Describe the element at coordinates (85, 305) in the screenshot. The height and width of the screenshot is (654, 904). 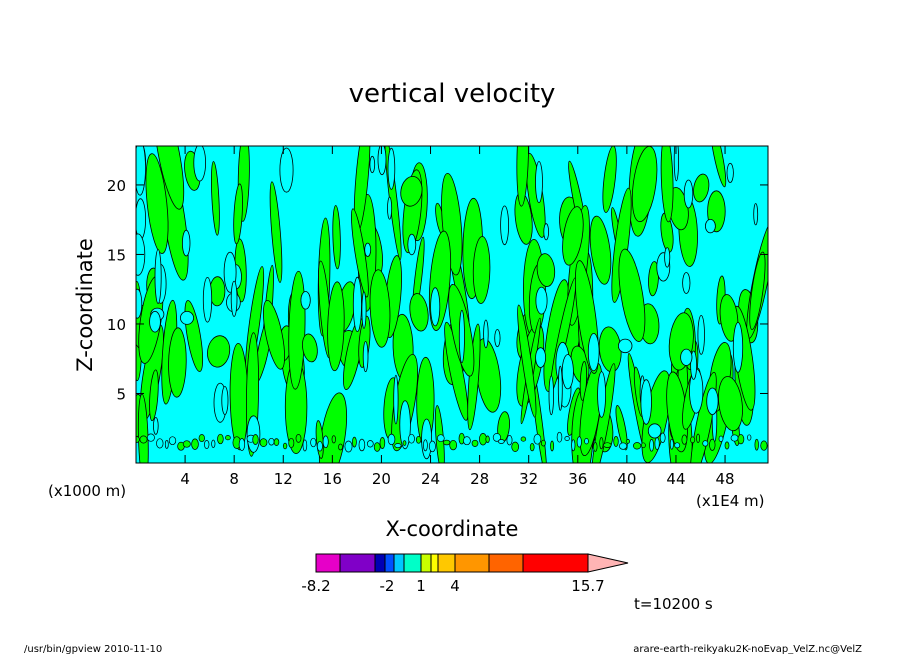
I see `y-axis-label: Z-coordinate` at that location.